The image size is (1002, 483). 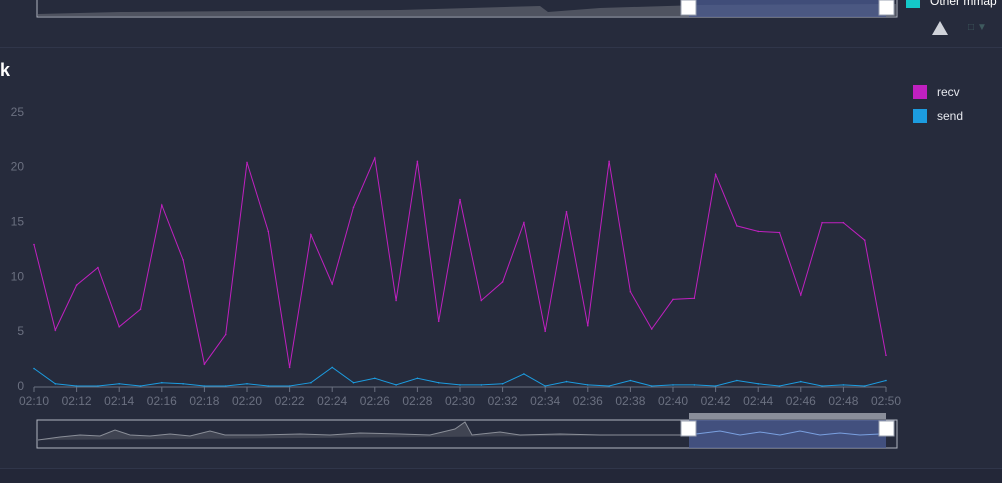 What do you see at coordinates (950, 116) in the screenshot?
I see `legend-label-send: send` at bounding box center [950, 116].